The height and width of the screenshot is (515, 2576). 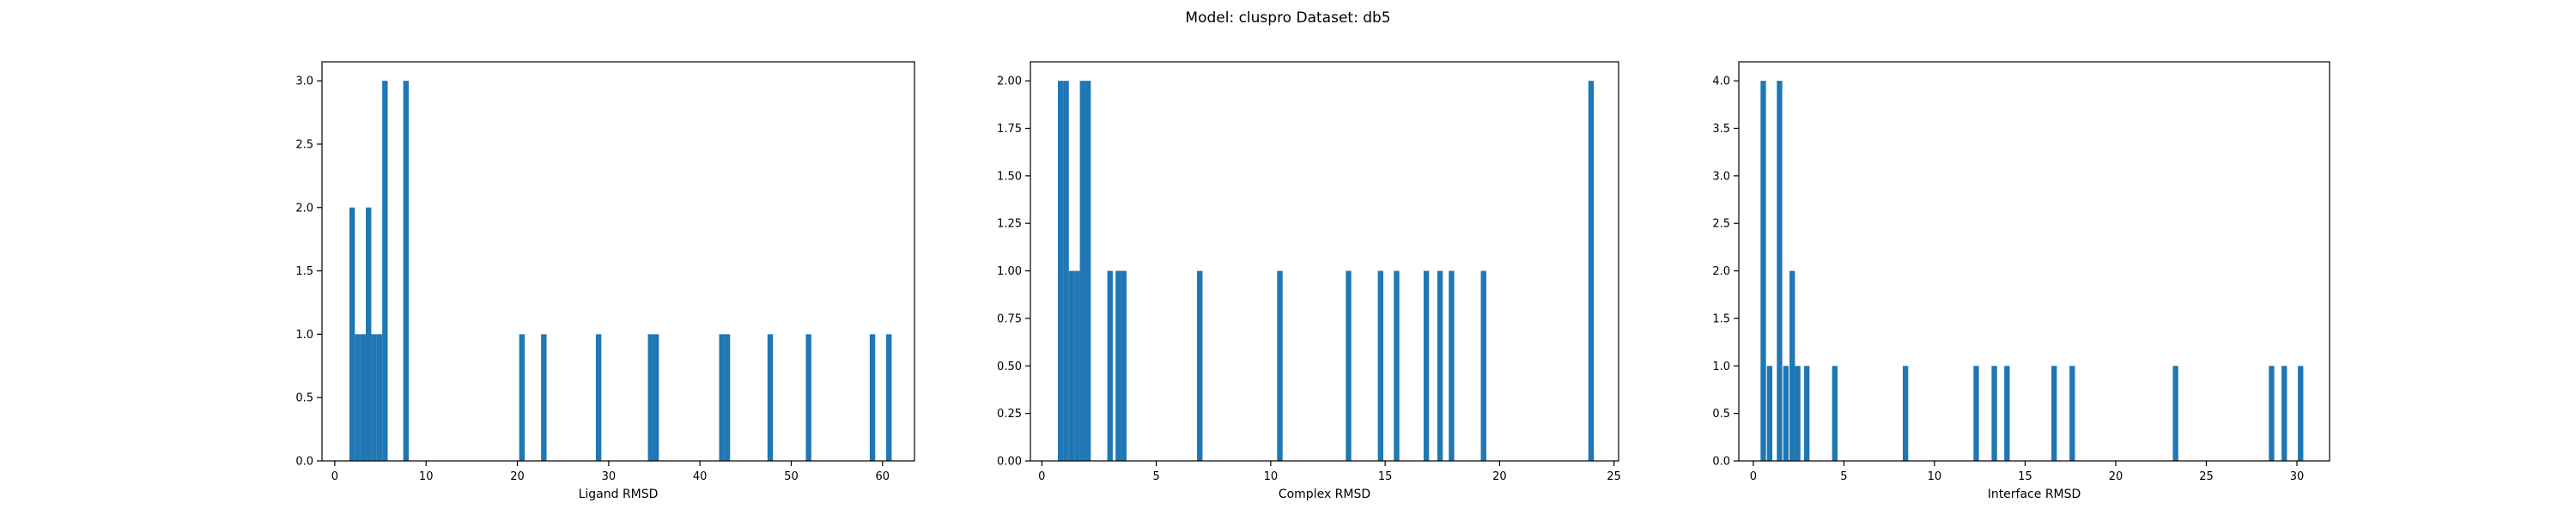 I want to click on ligand-xtick-label-1: 10, so click(x=426, y=476).